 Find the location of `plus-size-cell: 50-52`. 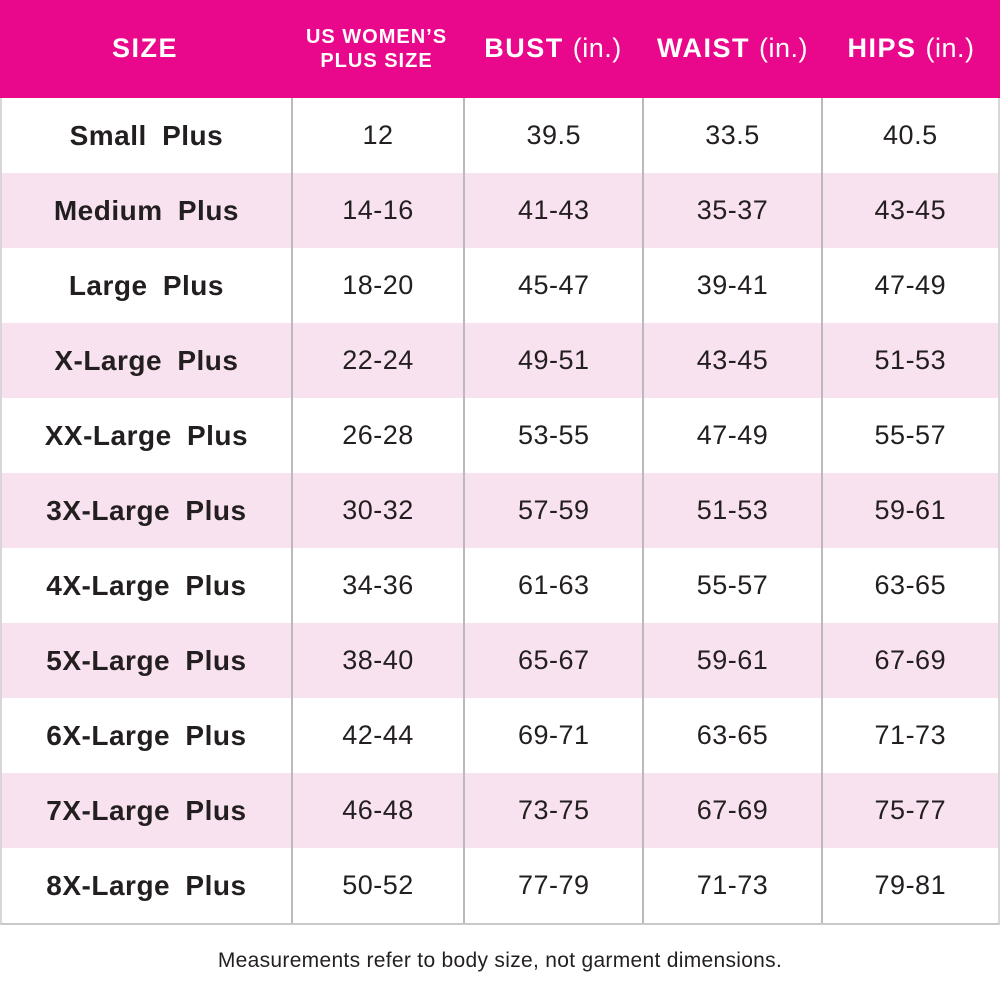

plus-size-cell: 50-52 is located at coordinates (376, 885).